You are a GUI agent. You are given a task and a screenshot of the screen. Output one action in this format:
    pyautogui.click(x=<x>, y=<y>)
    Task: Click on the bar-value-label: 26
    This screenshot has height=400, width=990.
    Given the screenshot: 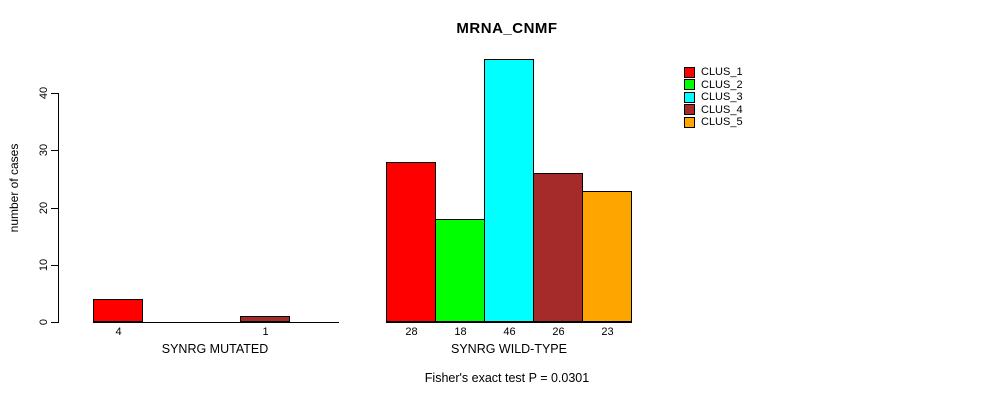 What is the action you would take?
    pyautogui.click(x=558, y=332)
    